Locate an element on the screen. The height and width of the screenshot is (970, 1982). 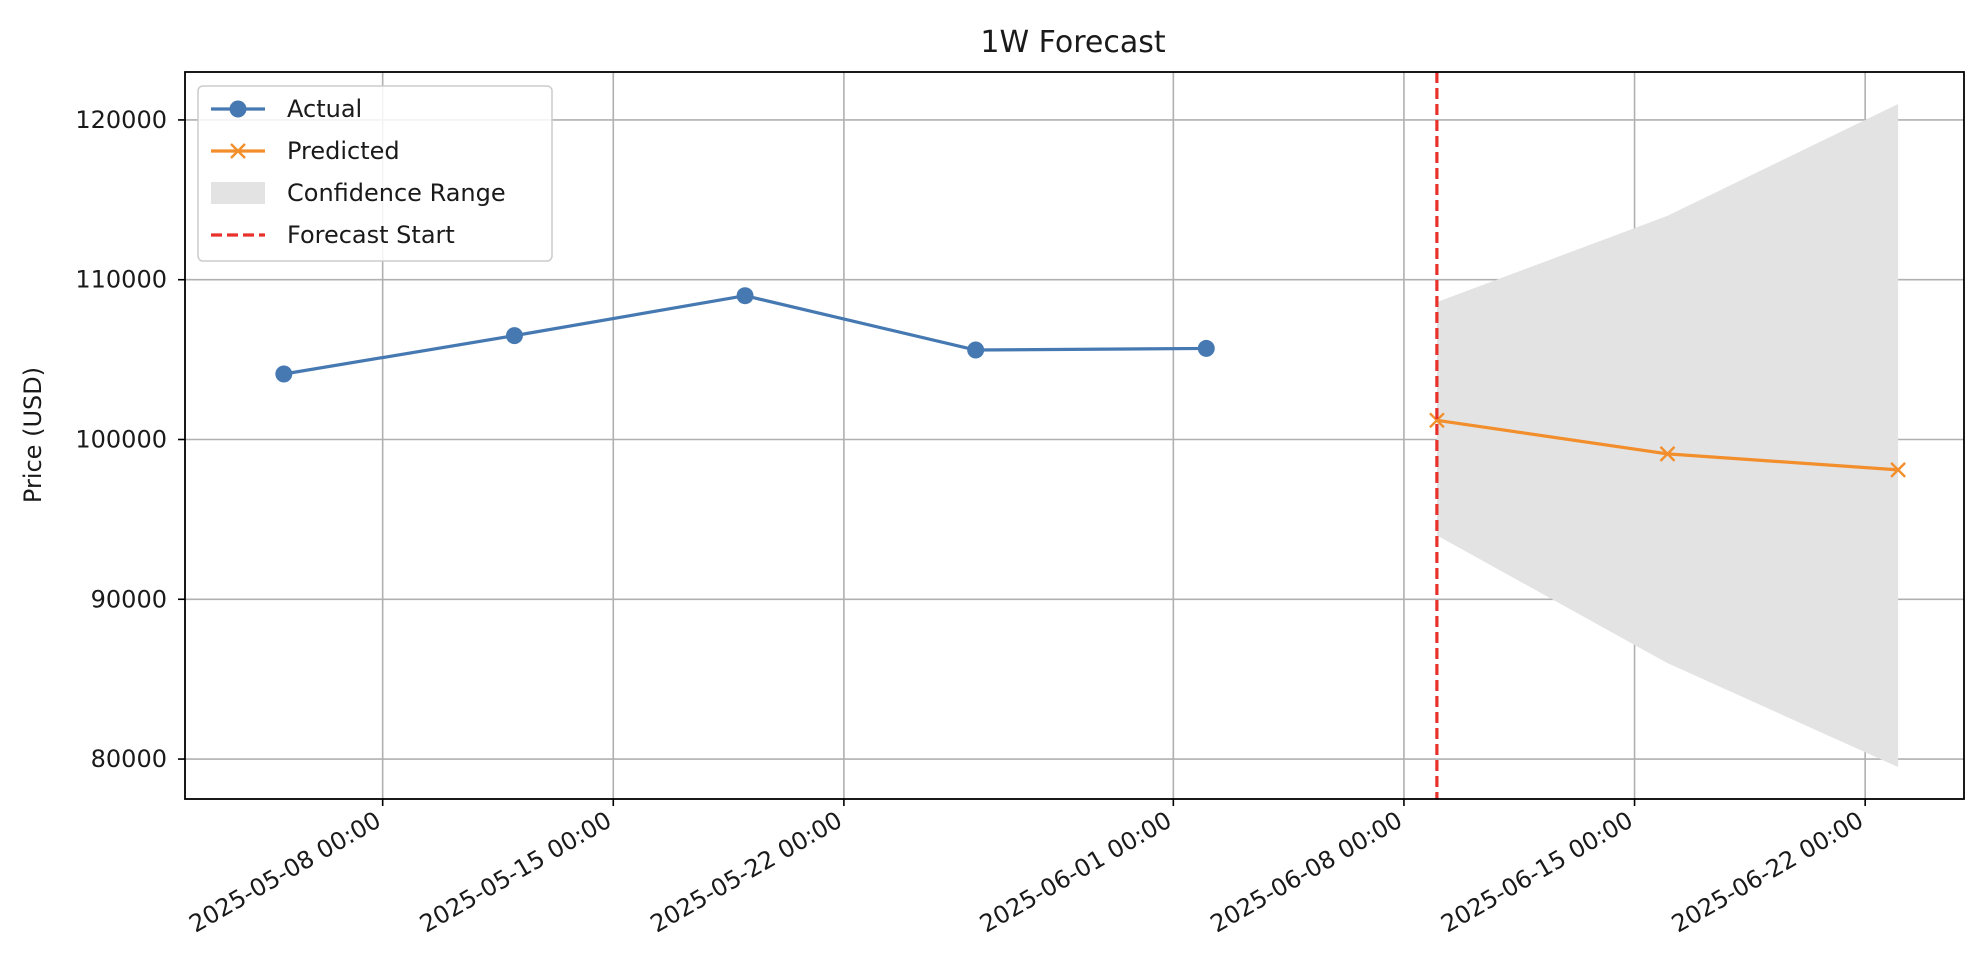
legend-item: Predicted is located at coordinates (305, 151).